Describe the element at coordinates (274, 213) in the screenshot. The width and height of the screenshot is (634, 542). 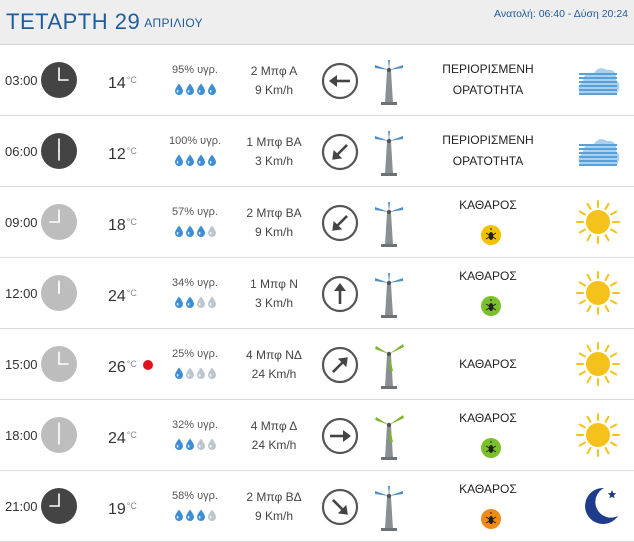
I see `wind-force: 2 Μπφ ΒΑ` at that location.